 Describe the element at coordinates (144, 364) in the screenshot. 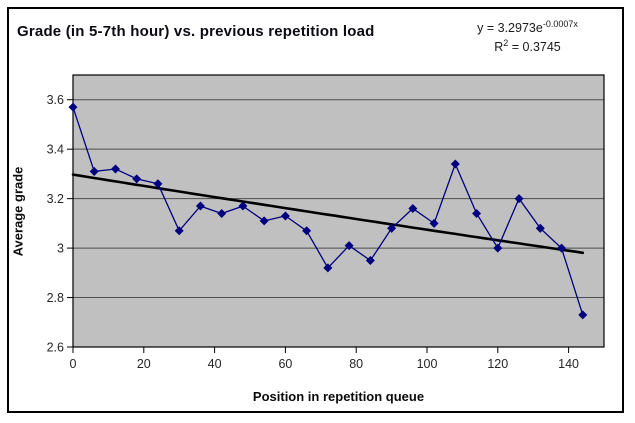

I see `x-tick-label: 20` at that location.